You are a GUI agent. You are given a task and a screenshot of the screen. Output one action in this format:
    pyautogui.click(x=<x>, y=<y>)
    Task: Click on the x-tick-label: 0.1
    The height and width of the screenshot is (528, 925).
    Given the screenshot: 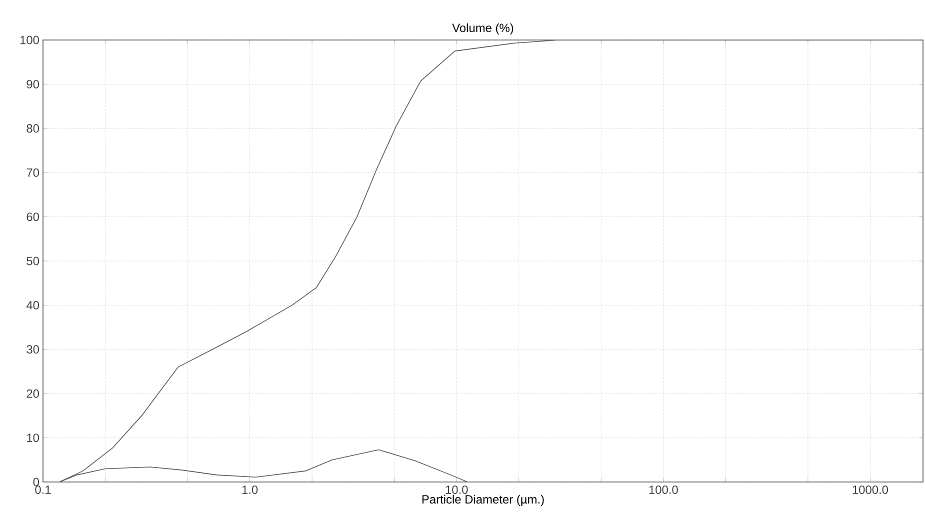 What is the action you would take?
    pyautogui.click(x=43, y=490)
    